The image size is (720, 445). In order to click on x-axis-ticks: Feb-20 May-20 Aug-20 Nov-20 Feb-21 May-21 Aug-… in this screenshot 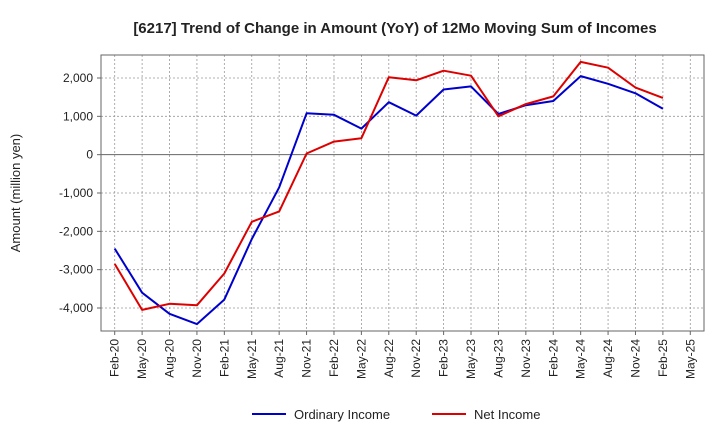, I will do `click(402, 355)`.